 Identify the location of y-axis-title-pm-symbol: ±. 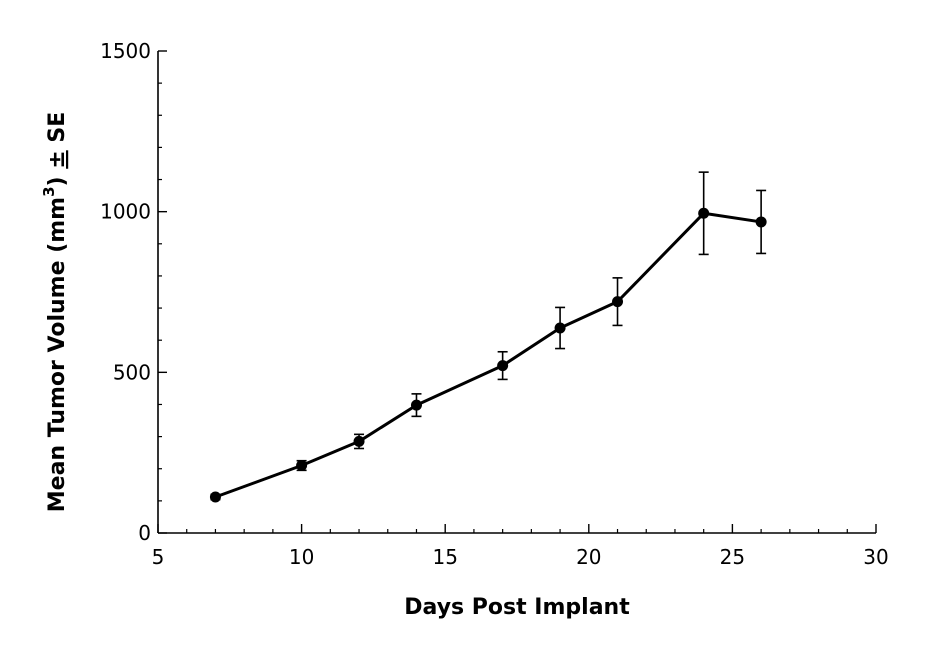
(57, 159).